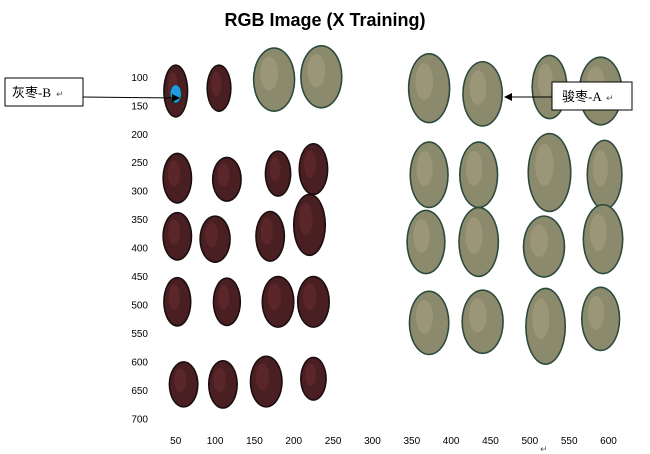 Image resolution: width=650 pixels, height=454 pixels. What do you see at coordinates (139, 391) in the screenshot?
I see `y-tick-label: 650` at bounding box center [139, 391].